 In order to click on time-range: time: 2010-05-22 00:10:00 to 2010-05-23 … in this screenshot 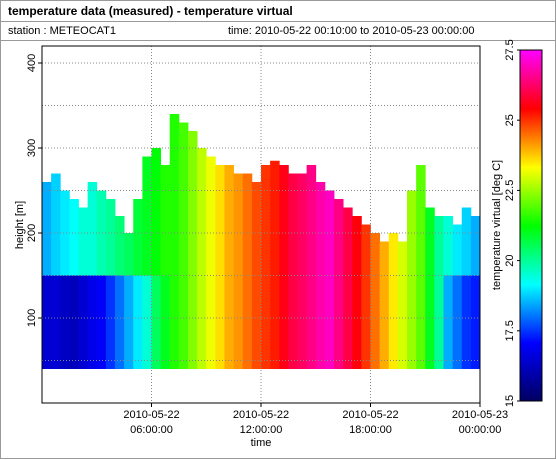, I will do `click(351, 31)`.